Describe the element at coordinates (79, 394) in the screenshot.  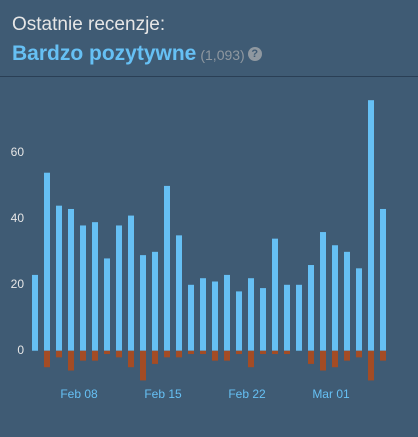
I see `x-tick-label: Feb 08` at that location.